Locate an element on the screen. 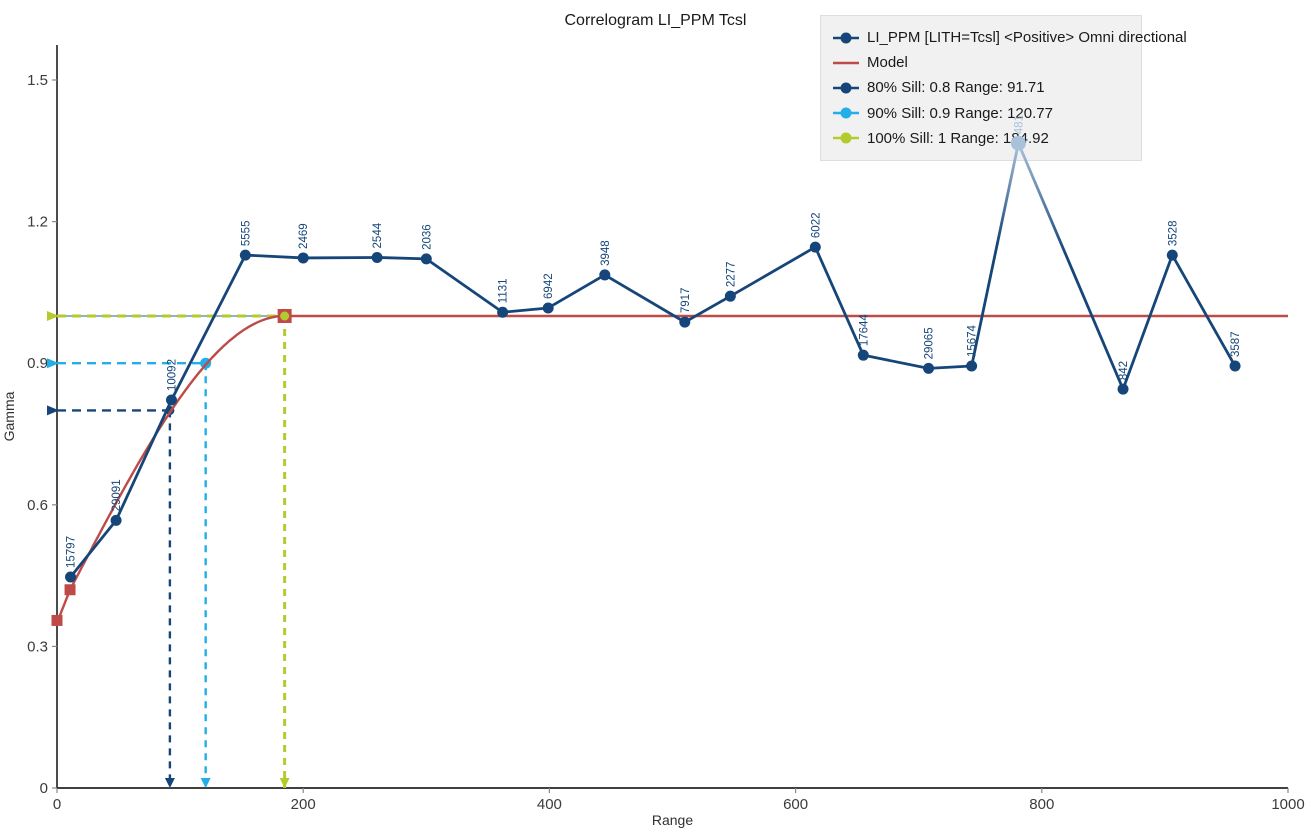  point-label-2469: 2469 is located at coordinates (304, 236).